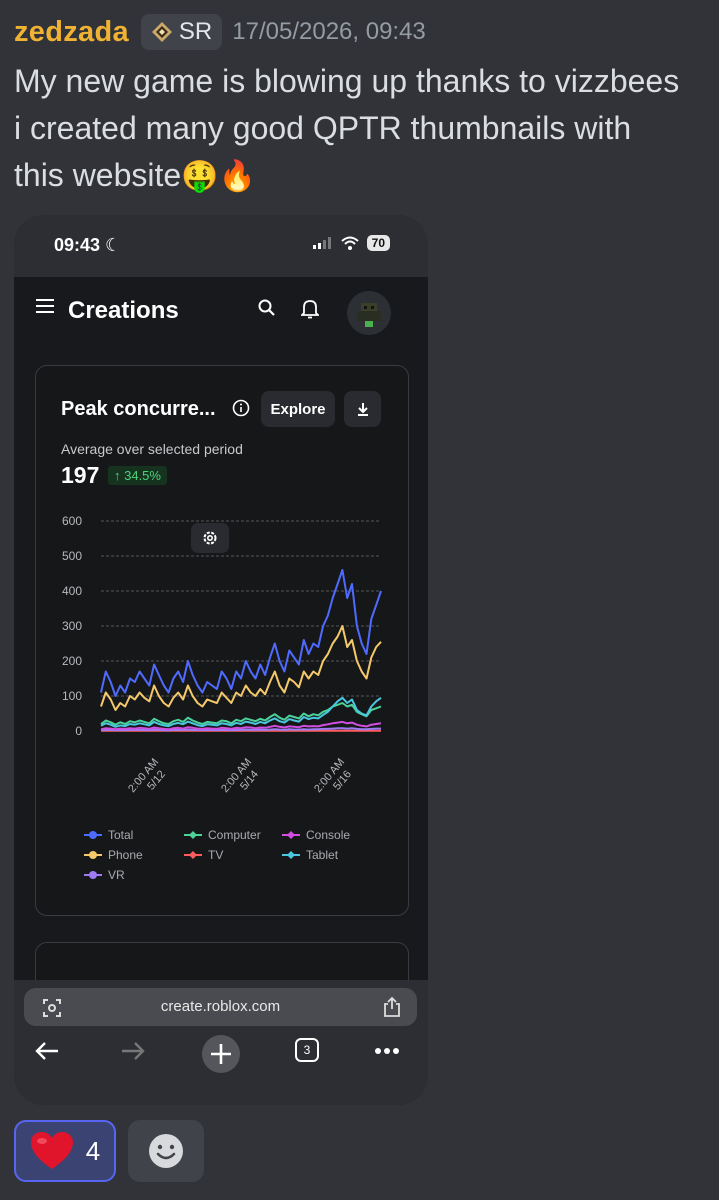  Describe the element at coordinates (88, 245) in the screenshot. I see `status-time: 09:43 ☾` at that location.